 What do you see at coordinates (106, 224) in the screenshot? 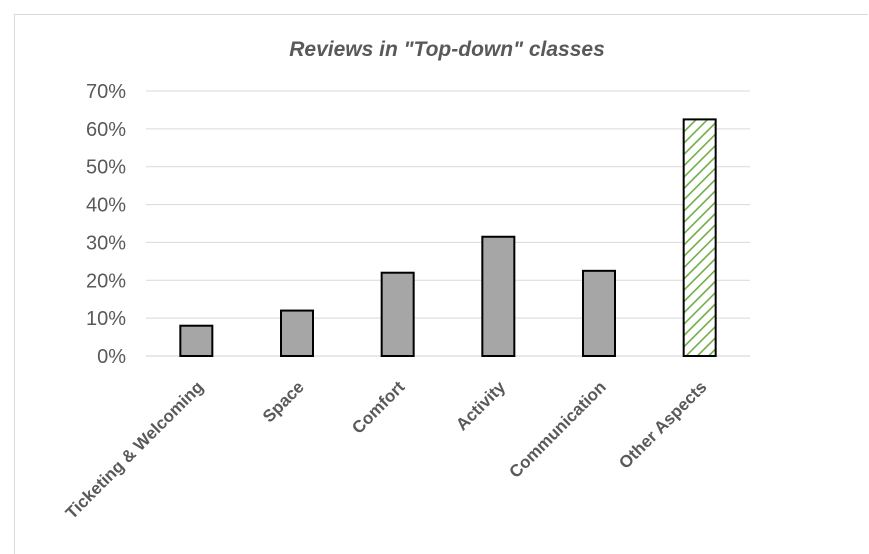
I see `y-axis-ticks: 0% 10% 20% 30% 40% 50% 60% 70%` at bounding box center [106, 224].